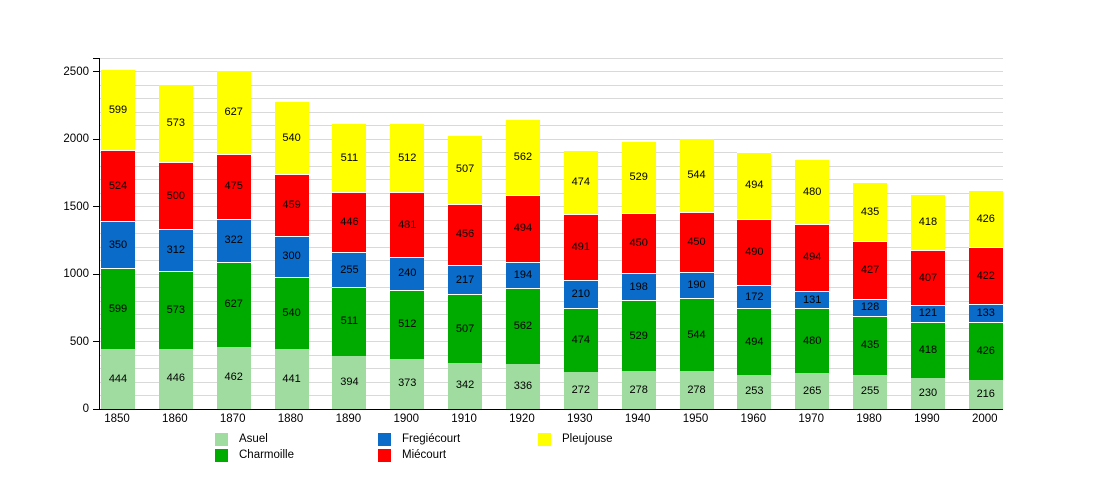 The height and width of the screenshot is (500, 1100). What do you see at coordinates (118, 109) in the screenshot?
I see `segment-value-label: 599` at bounding box center [118, 109].